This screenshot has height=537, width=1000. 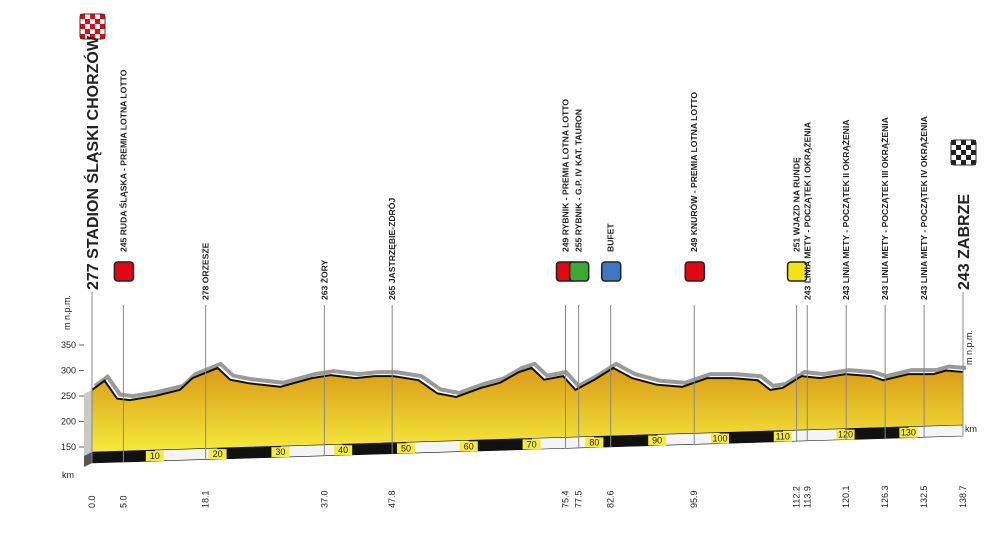 What do you see at coordinates (67, 312) in the screenshot?
I see `y-axis-label: m n.p.m.` at bounding box center [67, 312].